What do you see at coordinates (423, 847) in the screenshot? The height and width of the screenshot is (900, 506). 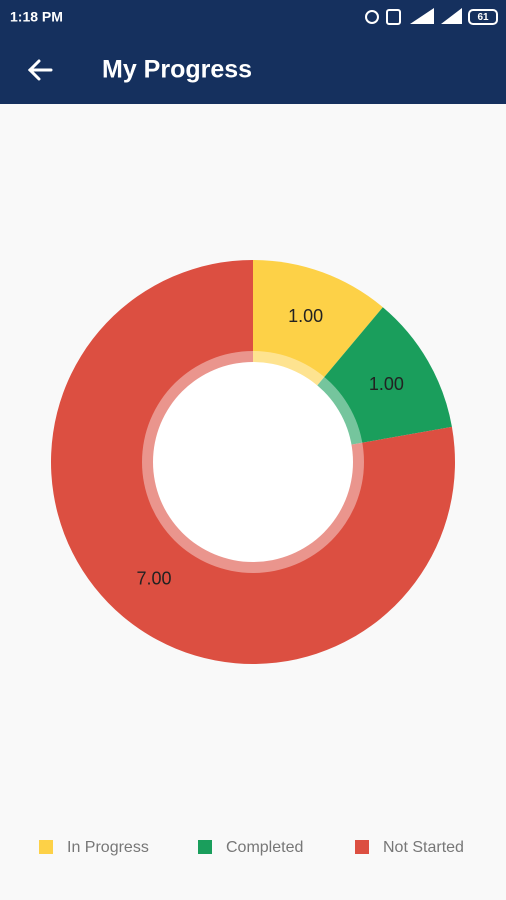 I see `legend-label: Not Started` at bounding box center [423, 847].